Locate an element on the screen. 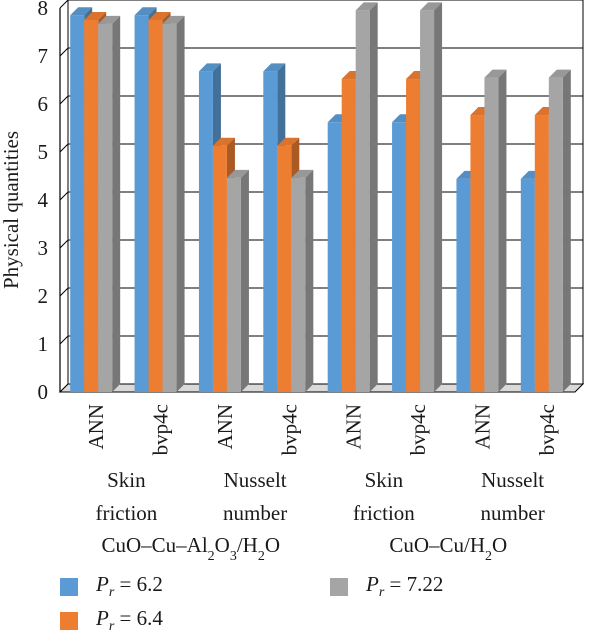 The width and height of the screenshot is (600, 635). y-tick-label: 2 is located at coordinates (43, 296).